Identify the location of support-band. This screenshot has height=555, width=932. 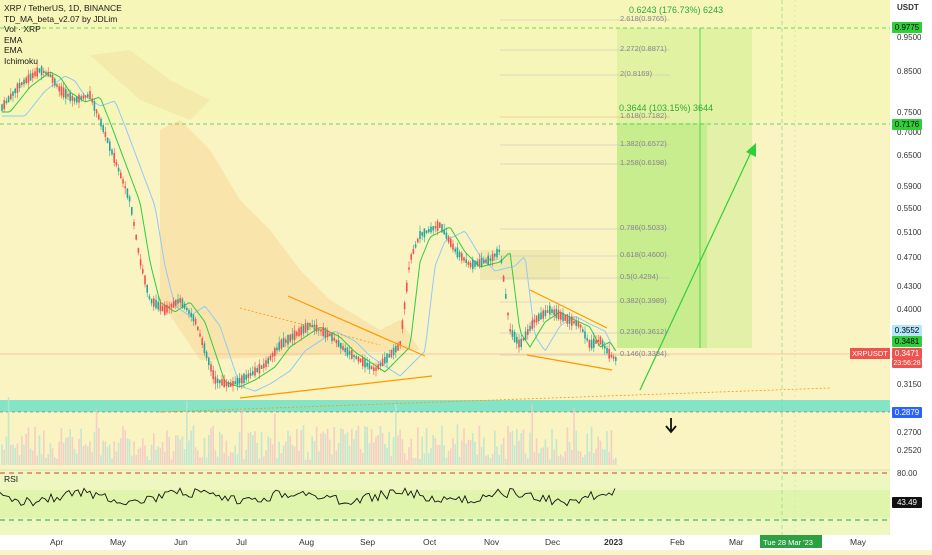
(445, 406).